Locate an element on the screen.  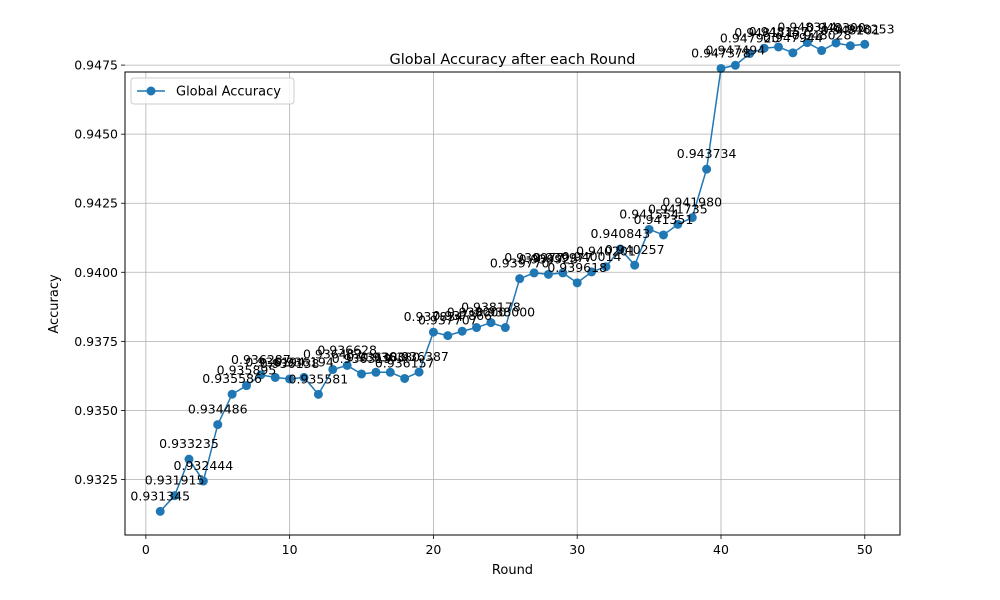
data-point-label: 0.935586 is located at coordinates (232, 378).